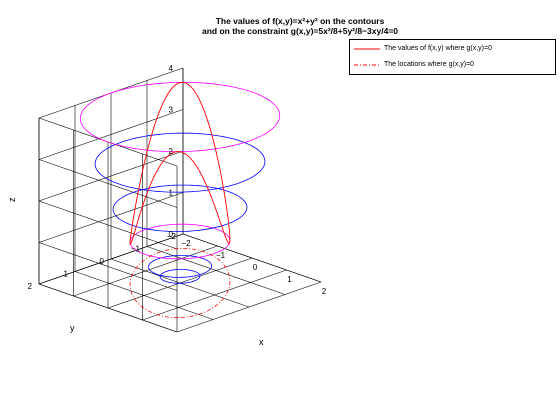  I want to click on x-tick-label: −2, so click(186, 243).